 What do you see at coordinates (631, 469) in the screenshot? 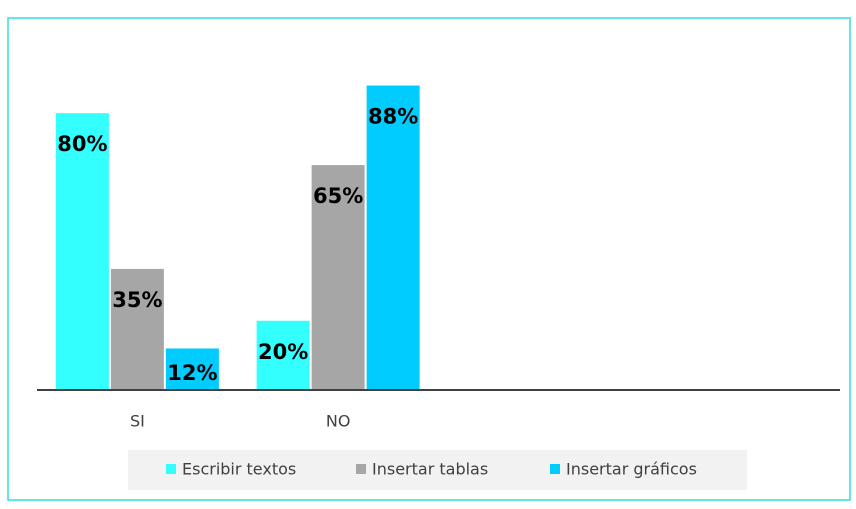
I see `legend-label: Insertar gráficos` at bounding box center [631, 469].